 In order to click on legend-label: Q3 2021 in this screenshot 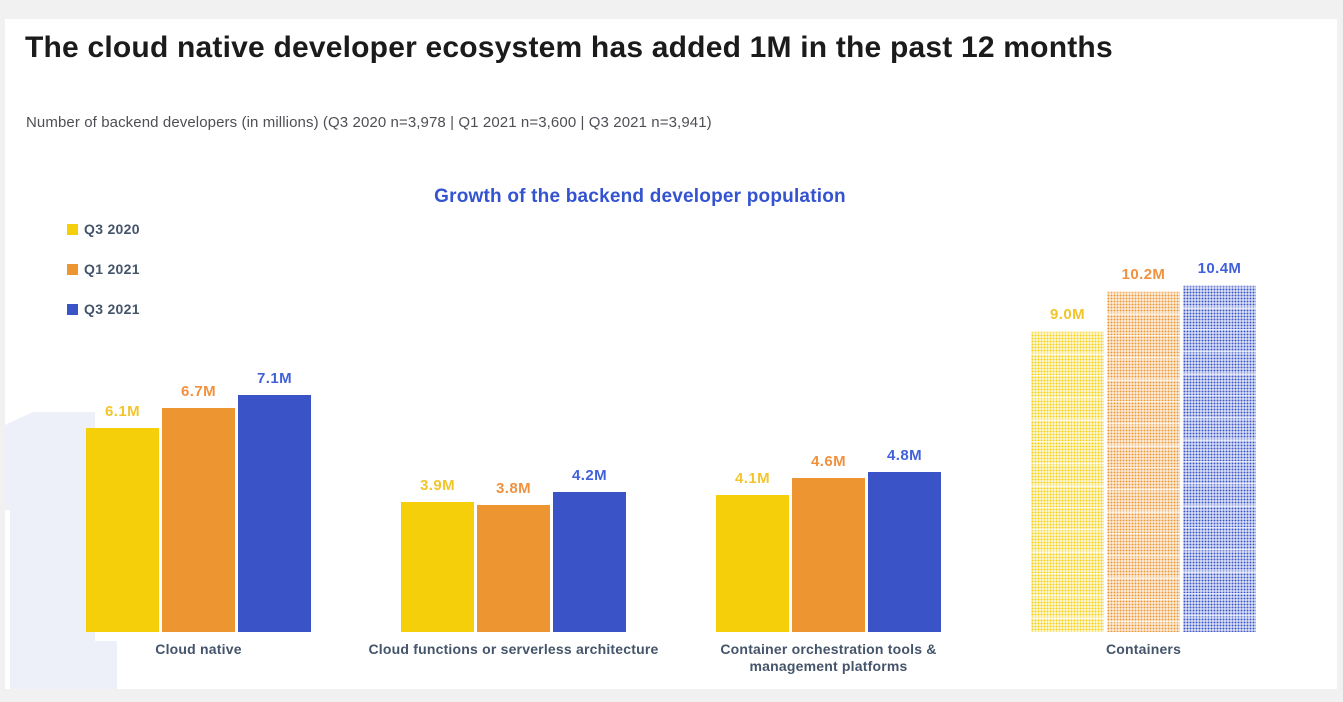, I will do `click(112, 309)`.